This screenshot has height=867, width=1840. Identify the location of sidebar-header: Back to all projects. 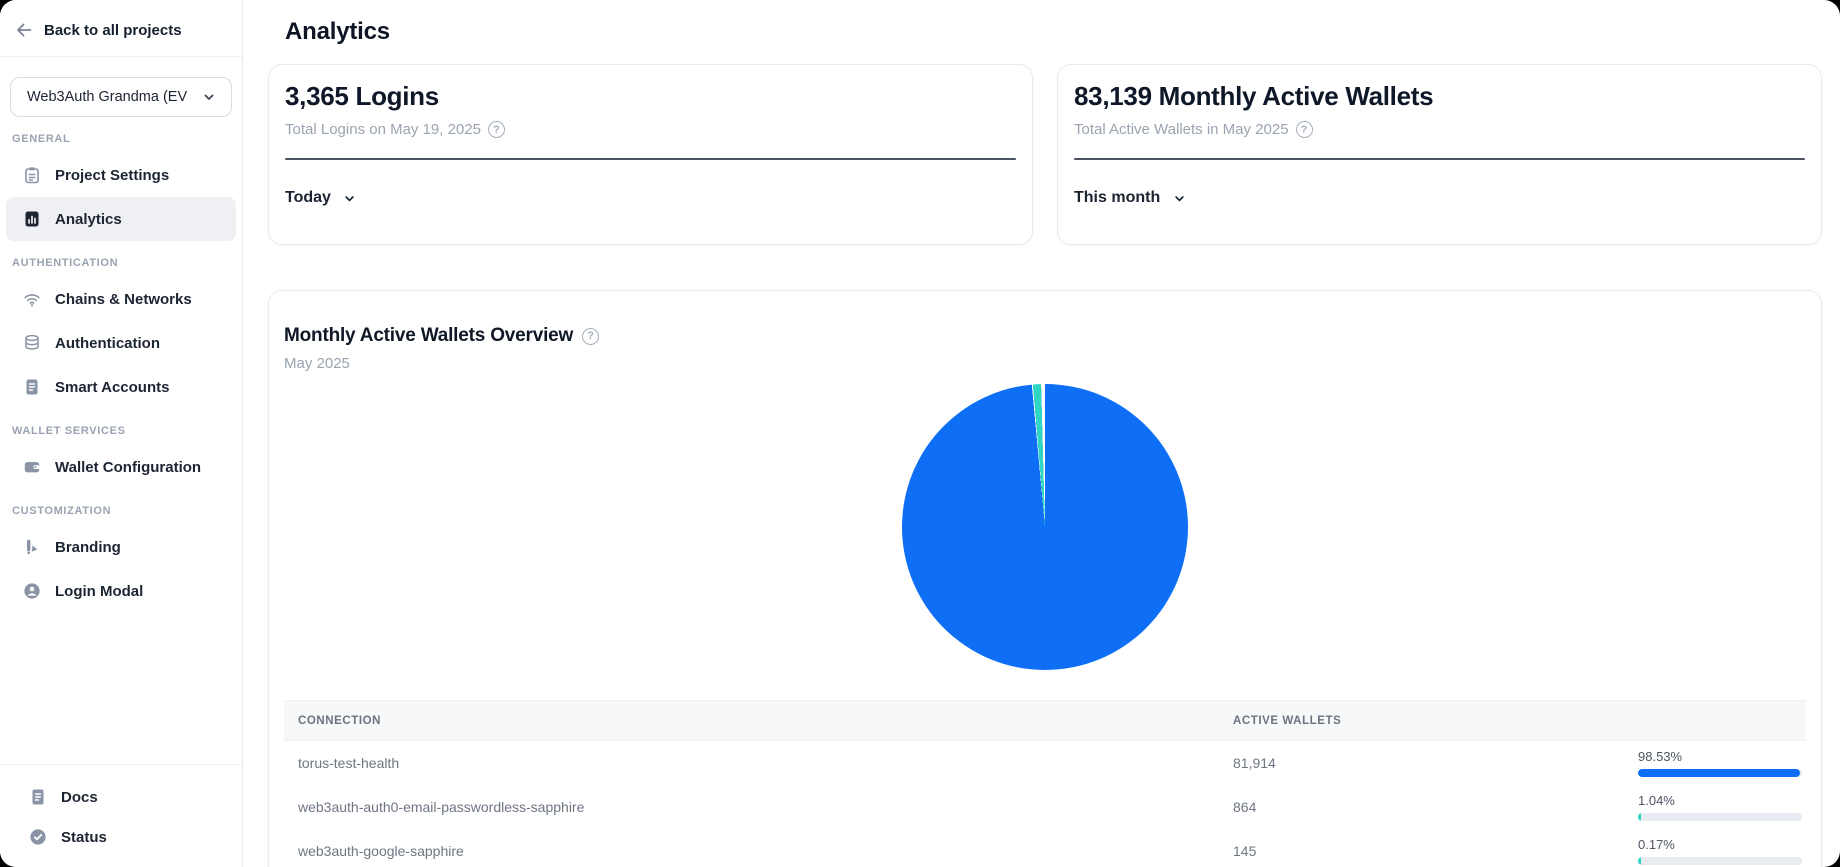
(121, 28).